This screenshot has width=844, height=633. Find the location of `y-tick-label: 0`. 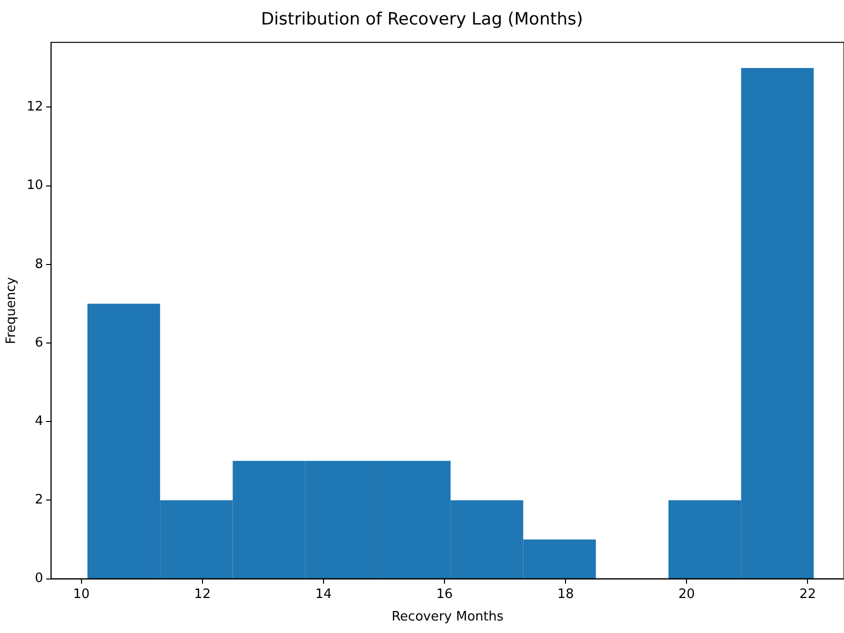

y-tick-label: 0 is located at coordinates (39, 578).